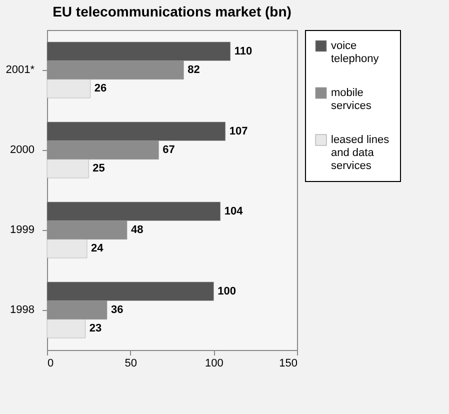  What do you see at coordinates (22, 150) in the screenshot?
I see `y-tick-label: 2000` at bounding box center [22, 150].